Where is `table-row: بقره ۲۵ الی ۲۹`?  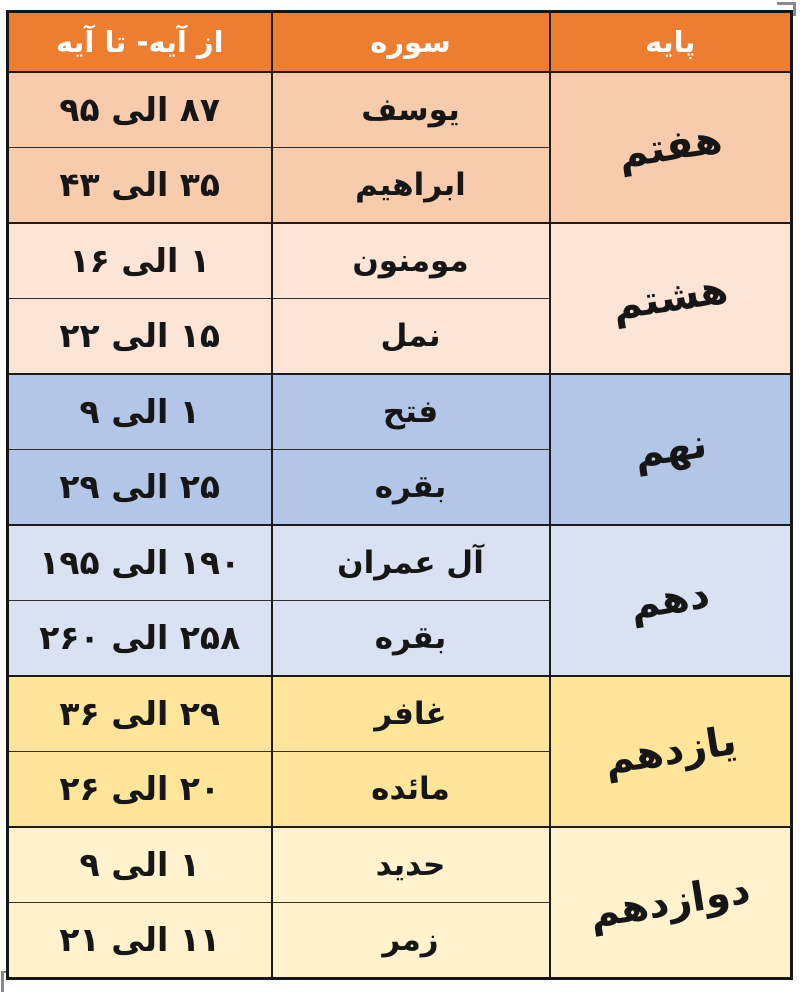
table-row: بقره ۲۵ الی ۲۹ is located at coordinates (399, 487).